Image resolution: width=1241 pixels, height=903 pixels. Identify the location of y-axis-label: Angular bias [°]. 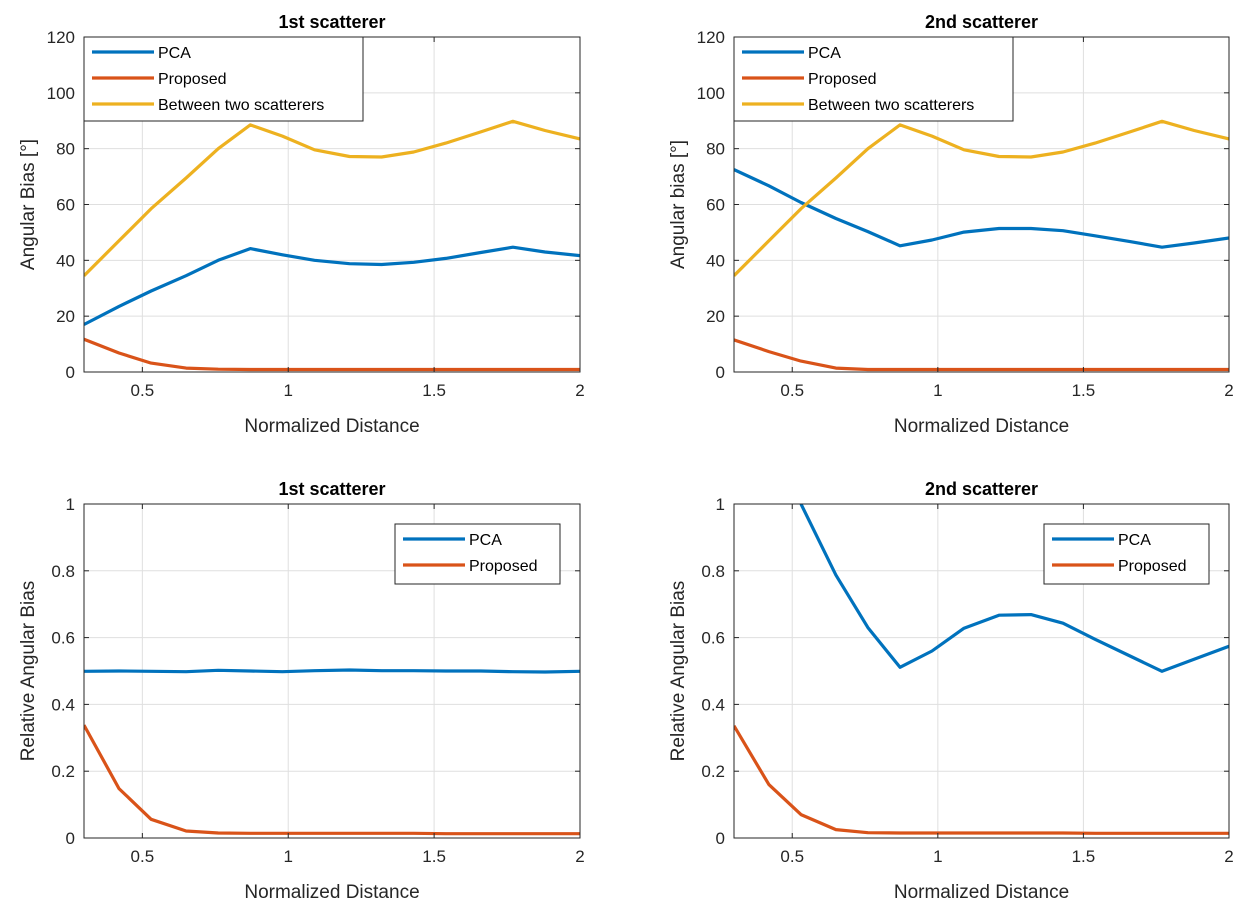
(678, 204).